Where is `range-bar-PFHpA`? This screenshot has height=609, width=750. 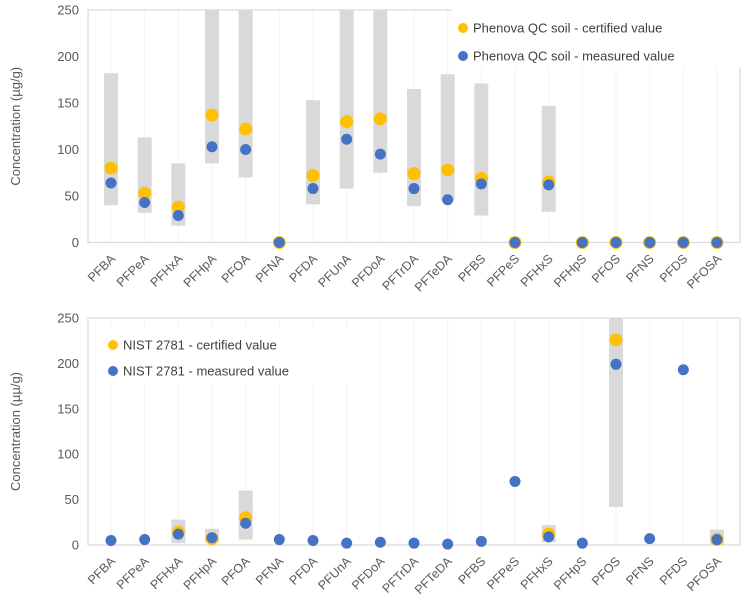 range-bar-PFHpA is located at coordinates (212, 87).